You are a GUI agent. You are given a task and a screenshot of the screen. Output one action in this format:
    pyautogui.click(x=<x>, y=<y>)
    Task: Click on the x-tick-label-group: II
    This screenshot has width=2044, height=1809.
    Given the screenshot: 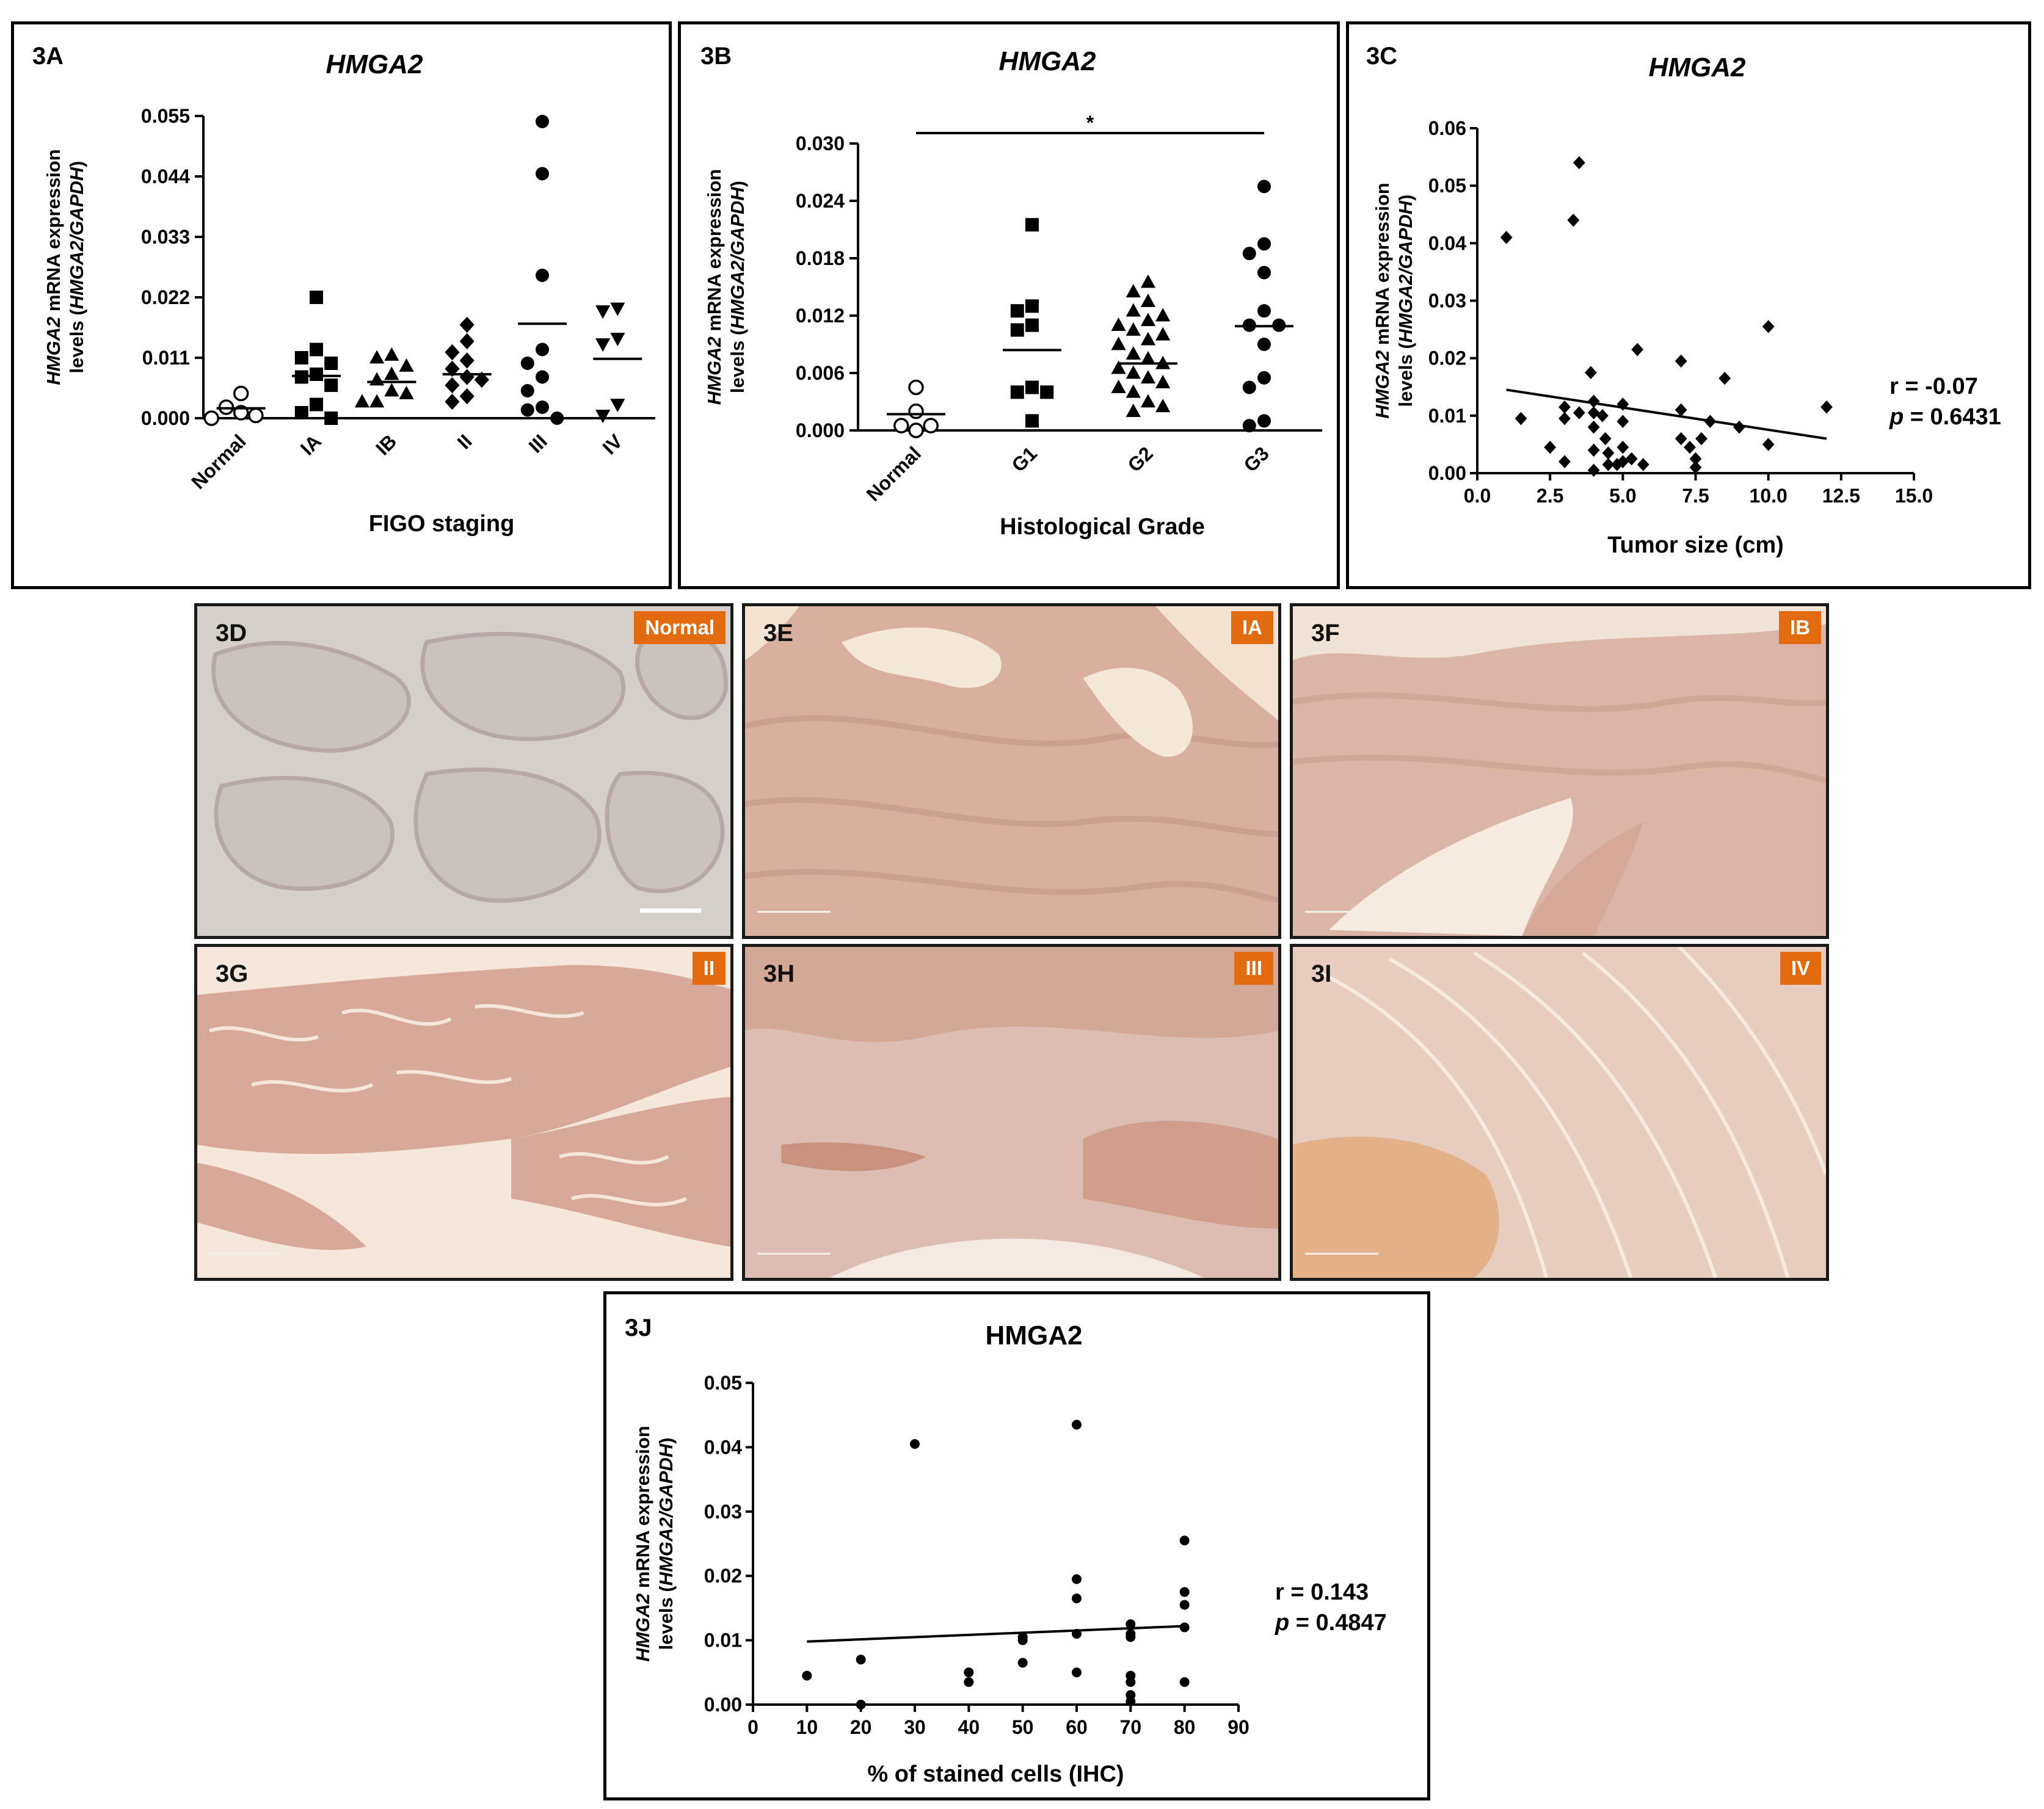 What is the action you would take?
    pyautogui.click(x=465, y=441)
    